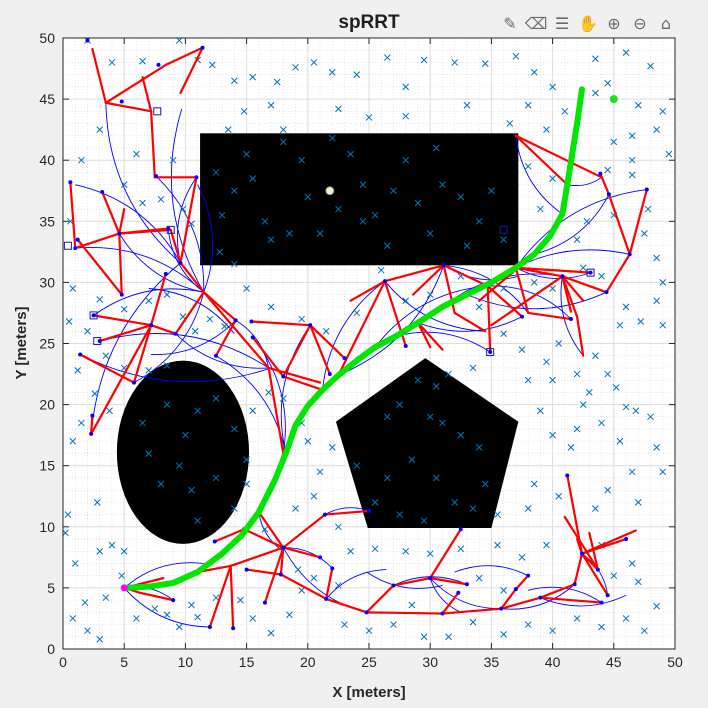  What do you see at coordinates (47, 221) in the screenshot?
I see `y-tick-label: 35` at bounding box center [47, 221].